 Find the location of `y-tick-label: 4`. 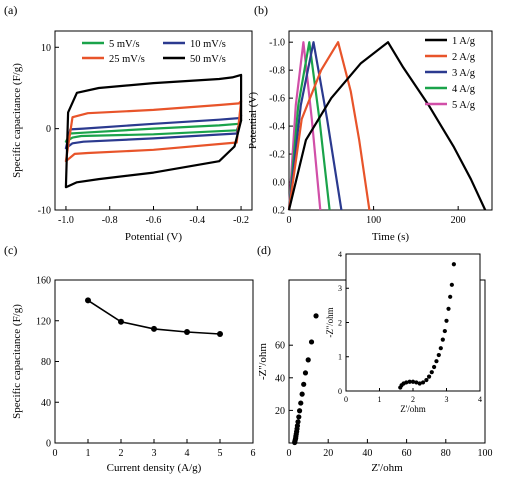

y-tick-label: 4 is located at coordinates (340, 254).